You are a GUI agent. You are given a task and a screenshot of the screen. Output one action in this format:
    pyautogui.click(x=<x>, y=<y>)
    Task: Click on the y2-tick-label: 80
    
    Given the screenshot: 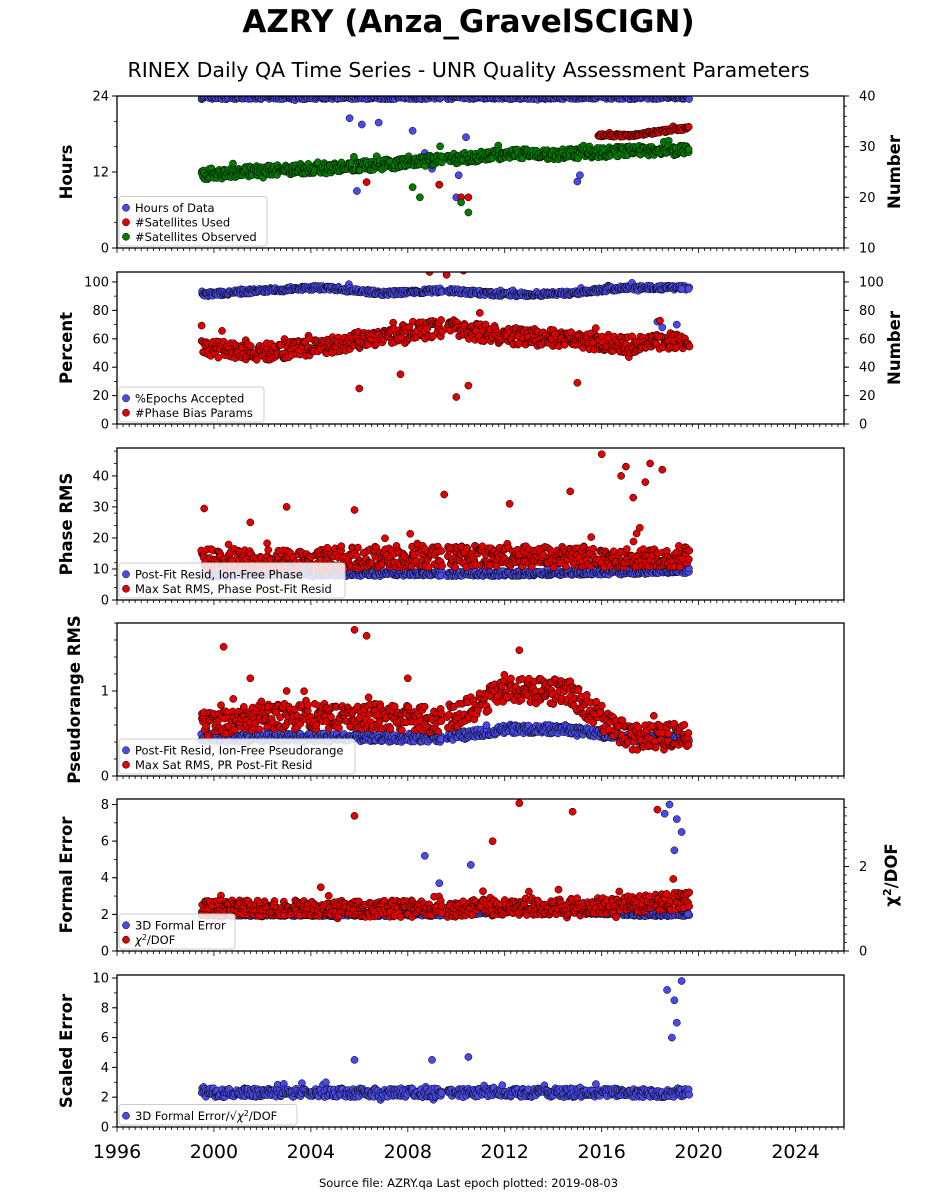 What is the action you would take?
    pyautogui.click(x=867, y=311)
    